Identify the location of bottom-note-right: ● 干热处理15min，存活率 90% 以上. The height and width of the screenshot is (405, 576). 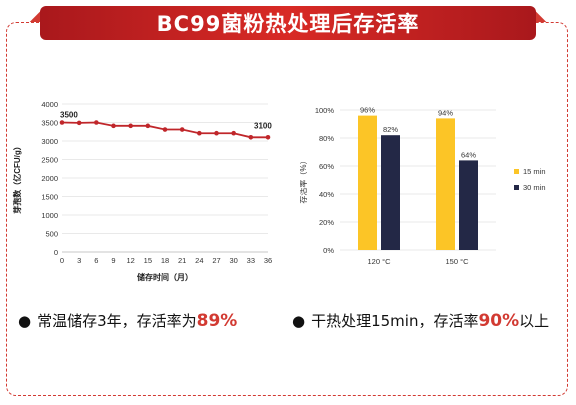
(420, 320).